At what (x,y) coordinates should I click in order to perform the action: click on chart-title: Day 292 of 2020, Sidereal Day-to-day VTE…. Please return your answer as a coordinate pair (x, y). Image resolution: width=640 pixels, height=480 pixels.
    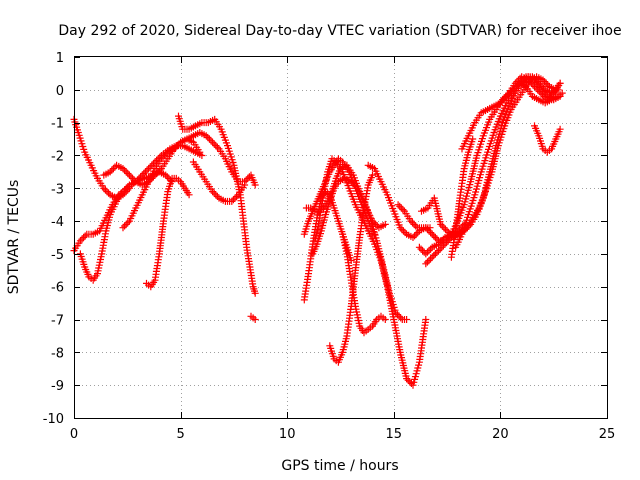
    Looking at the image, I should click on (339, 31).